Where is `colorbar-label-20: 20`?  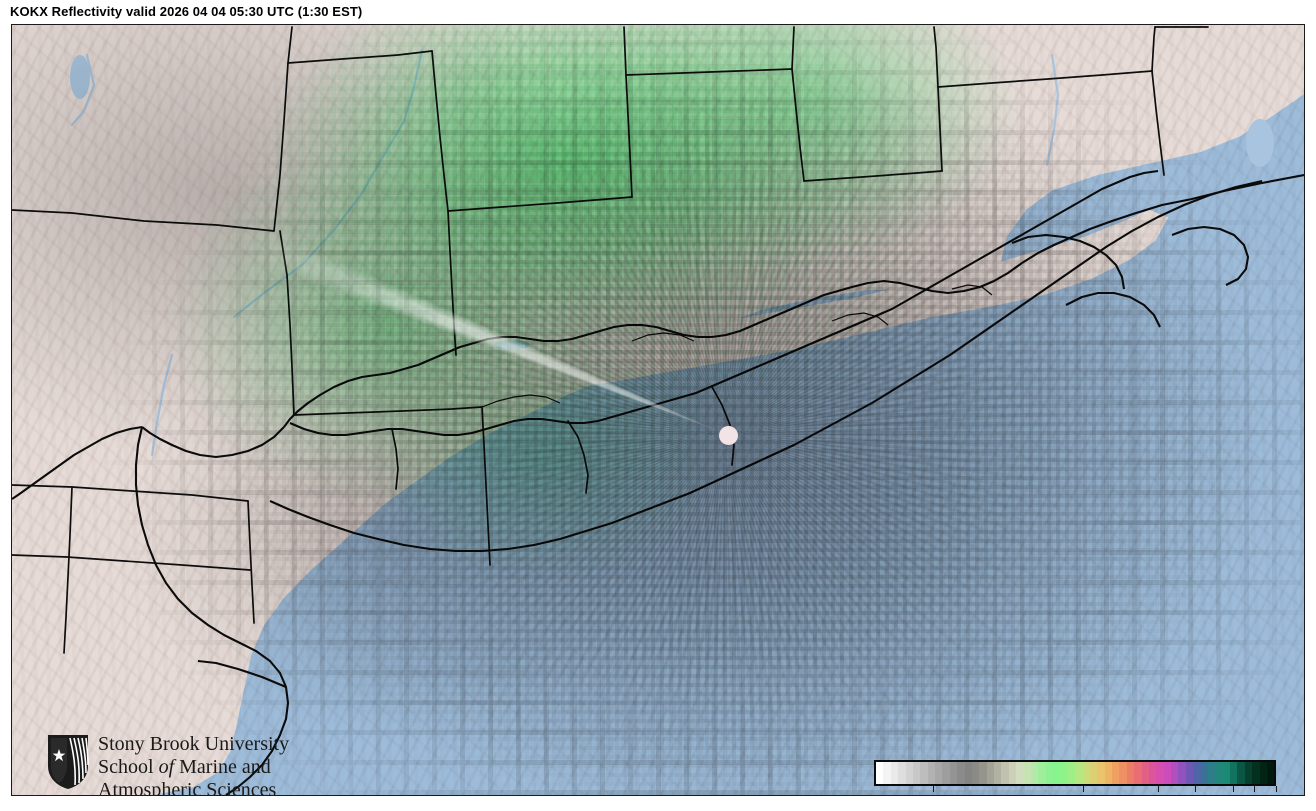
colorbar-label-20: 20 is located at coordinates (1083, 794).